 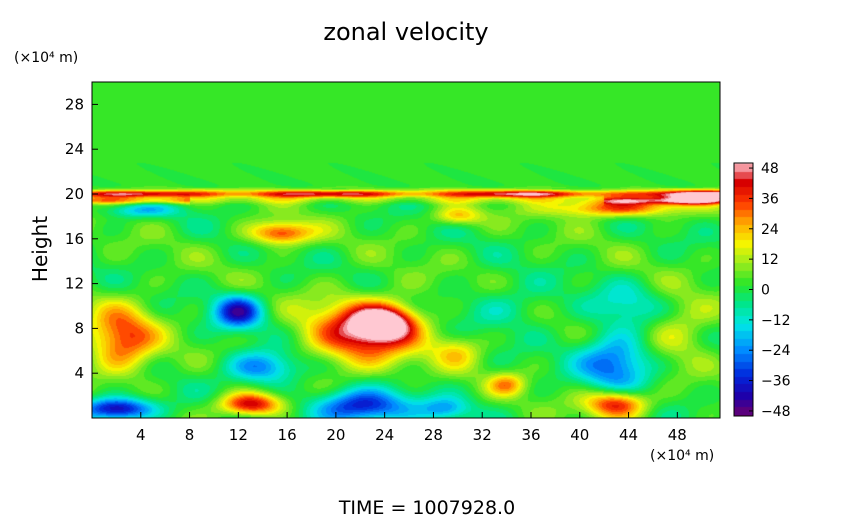 What do you see at coordinates (530, 435) in the screenshot?
I see `x-tick-label: 36` at bounding box center [530, 435].